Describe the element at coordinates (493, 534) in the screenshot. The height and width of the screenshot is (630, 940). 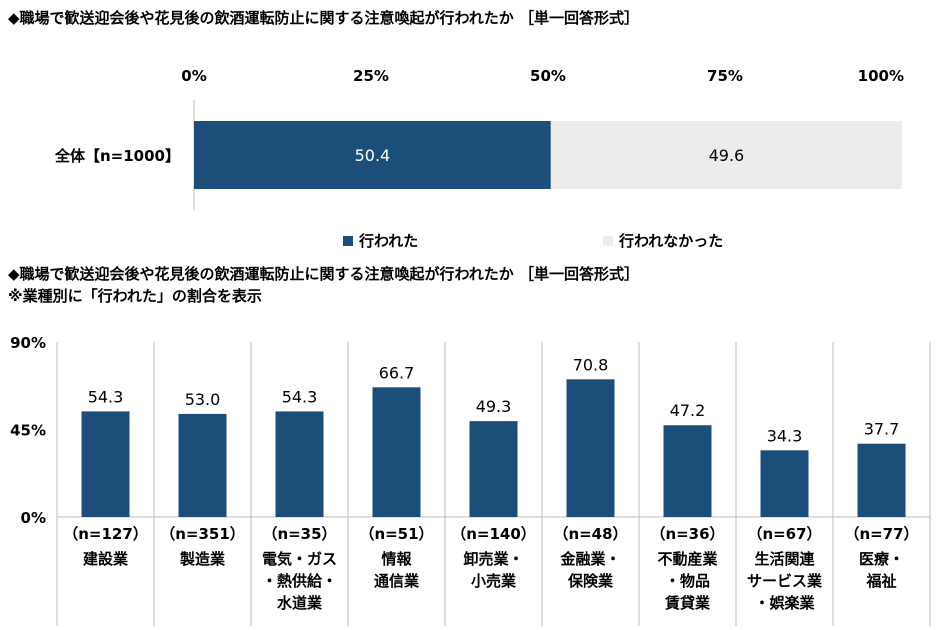
I see `n-label: （n=140）` at that location.